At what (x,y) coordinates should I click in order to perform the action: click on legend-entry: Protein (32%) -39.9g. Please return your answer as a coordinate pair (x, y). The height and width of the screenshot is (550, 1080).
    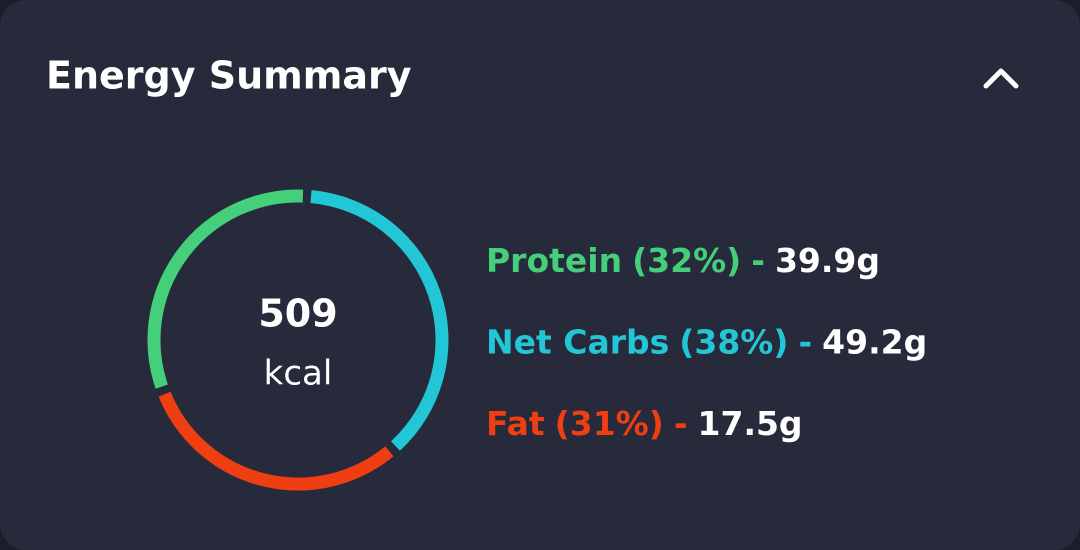
    Looking at the image, I should click on (683, 260).